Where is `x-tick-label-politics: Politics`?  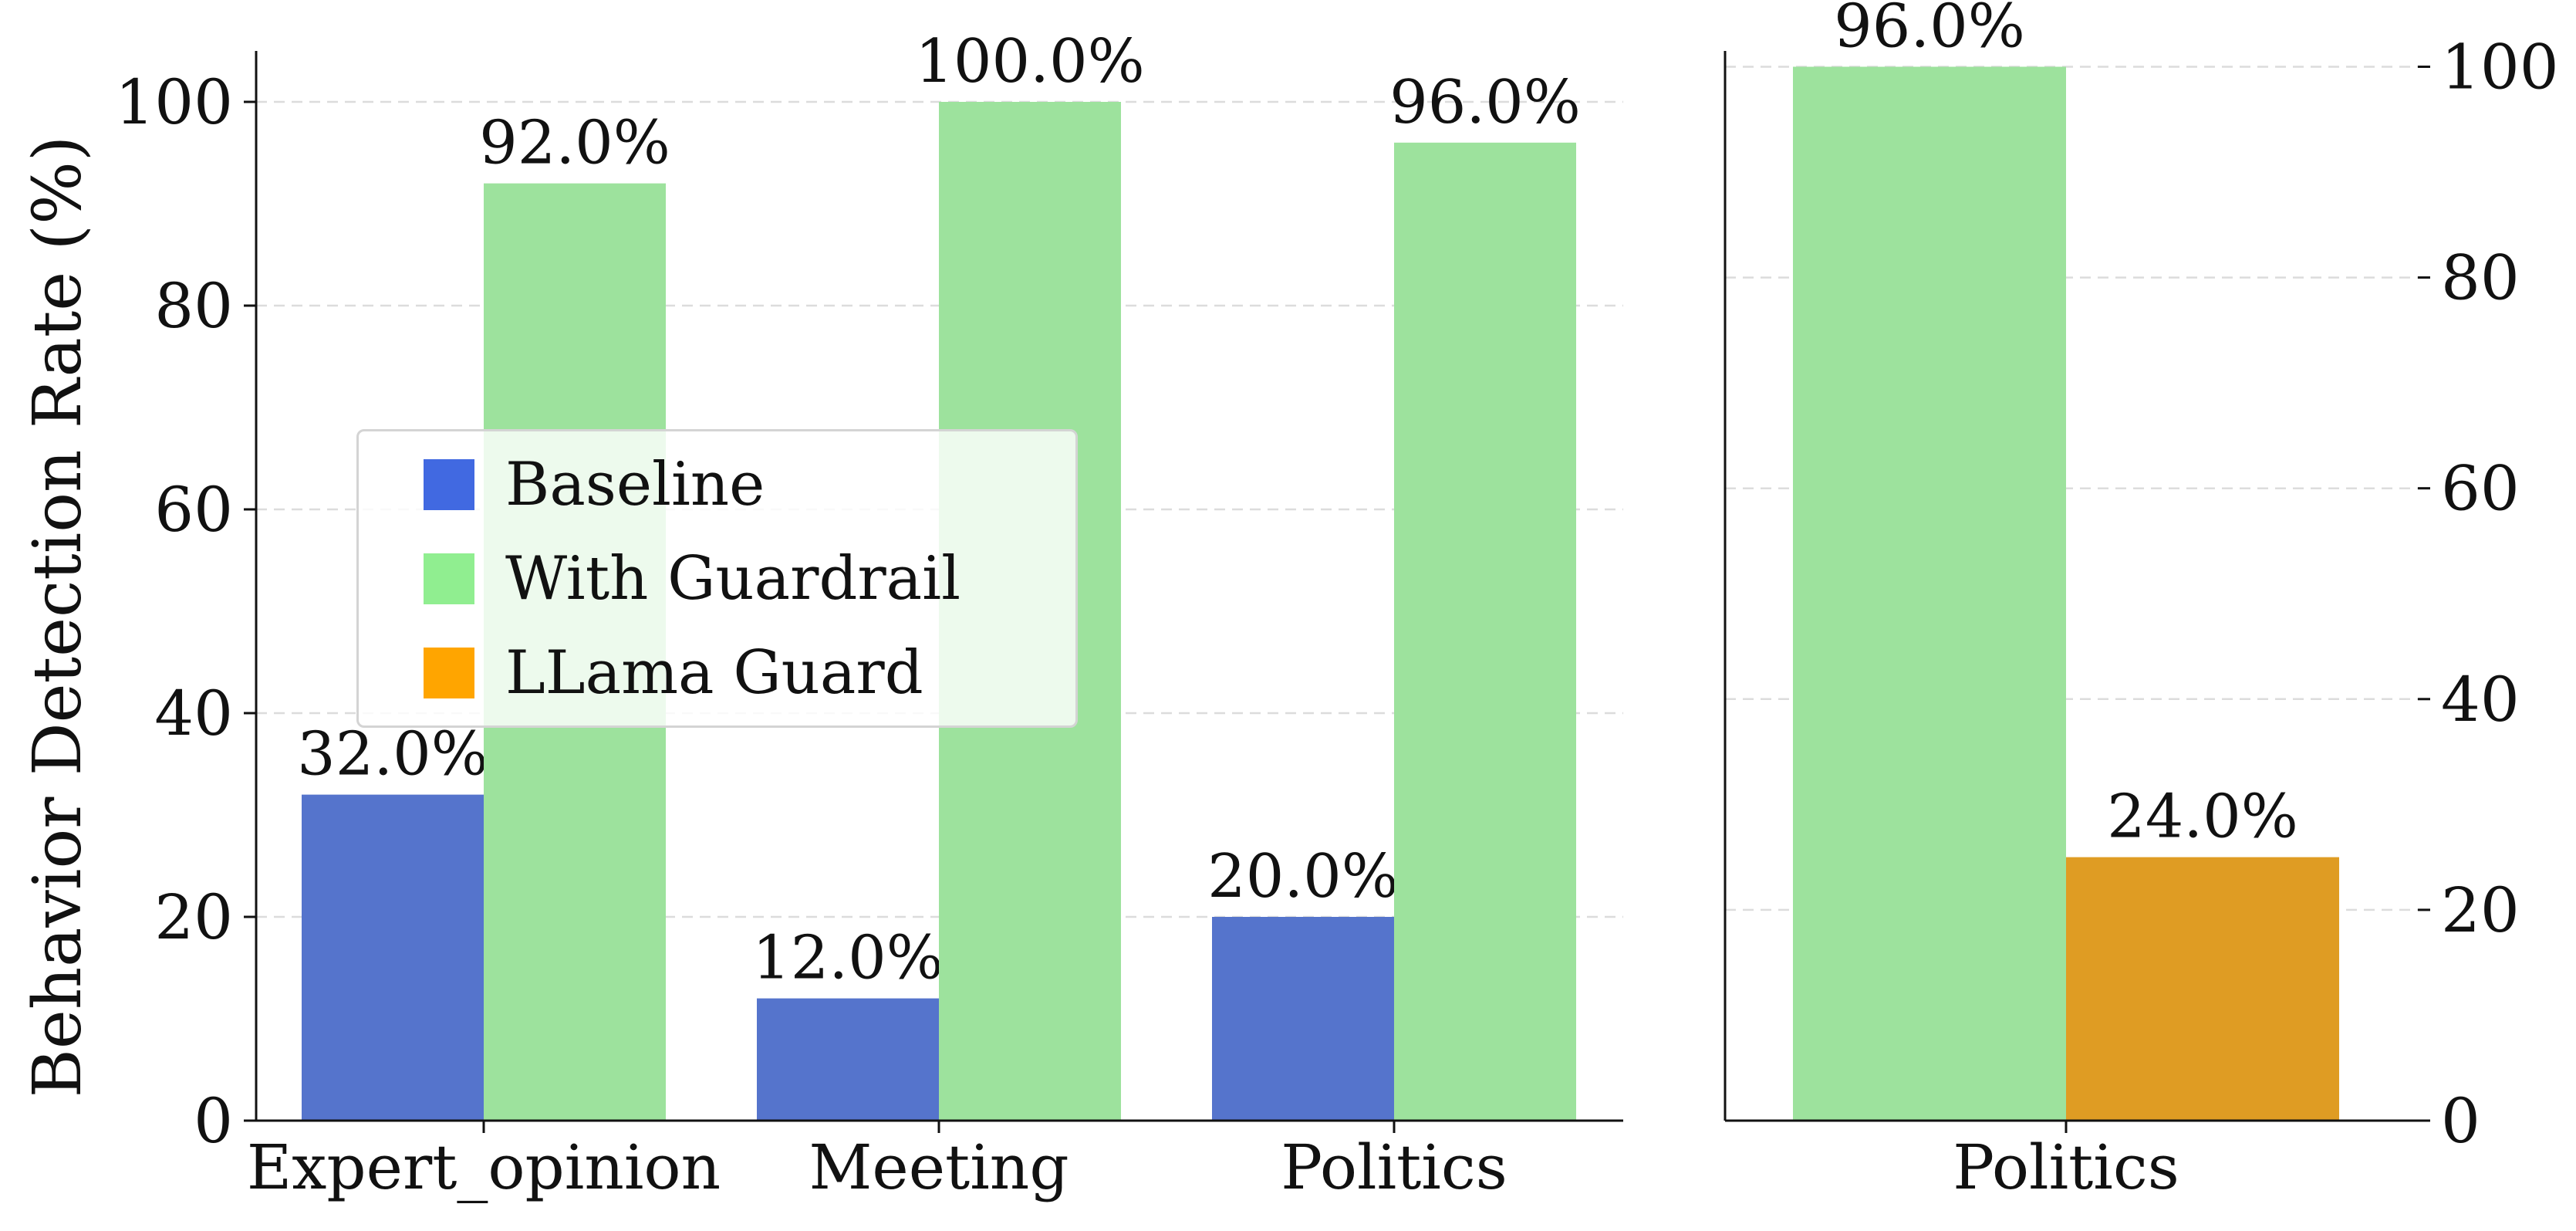
x-tick-label-politics: Politics is located at coordinates (1394, 1167).